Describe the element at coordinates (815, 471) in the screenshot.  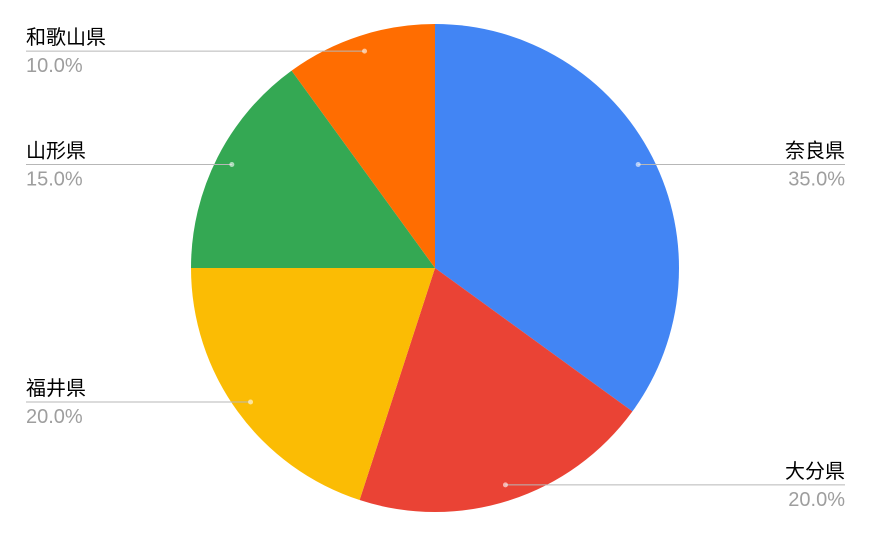
I see `slice-label-oita: 大分県` at that location.